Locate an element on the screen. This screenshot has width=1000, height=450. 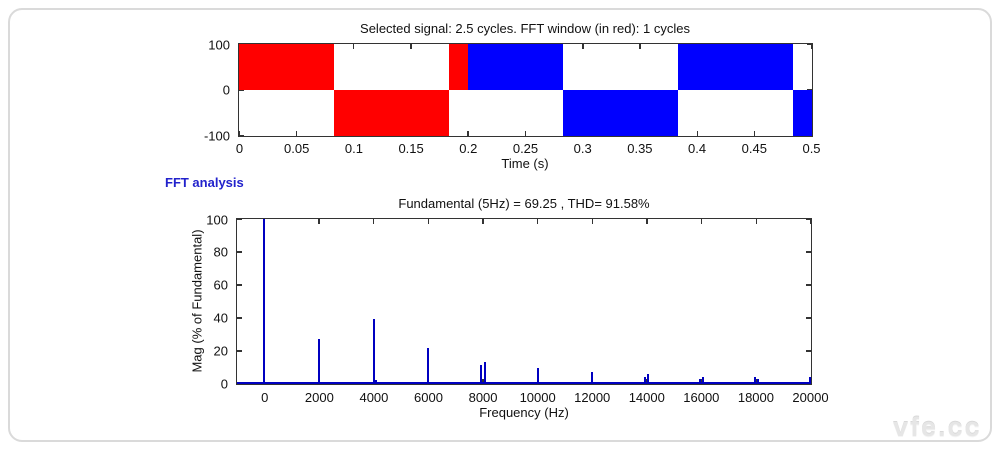
stem-baseline is located at coordinates (524, 383).